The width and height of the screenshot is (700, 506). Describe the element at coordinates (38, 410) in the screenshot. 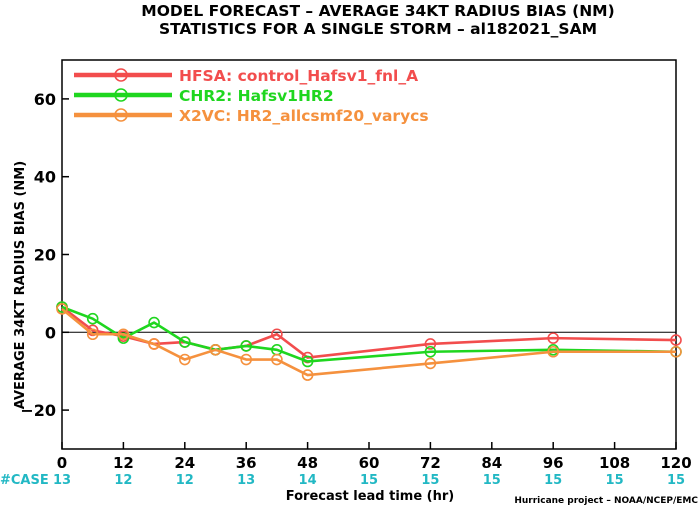

I see `y-tick-label: −20` at that location.